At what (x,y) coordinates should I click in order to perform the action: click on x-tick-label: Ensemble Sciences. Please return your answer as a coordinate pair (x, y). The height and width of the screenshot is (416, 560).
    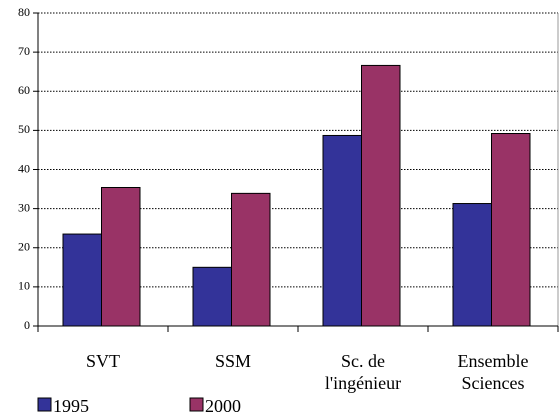
    Looking at the image, I should click on (493, 372).